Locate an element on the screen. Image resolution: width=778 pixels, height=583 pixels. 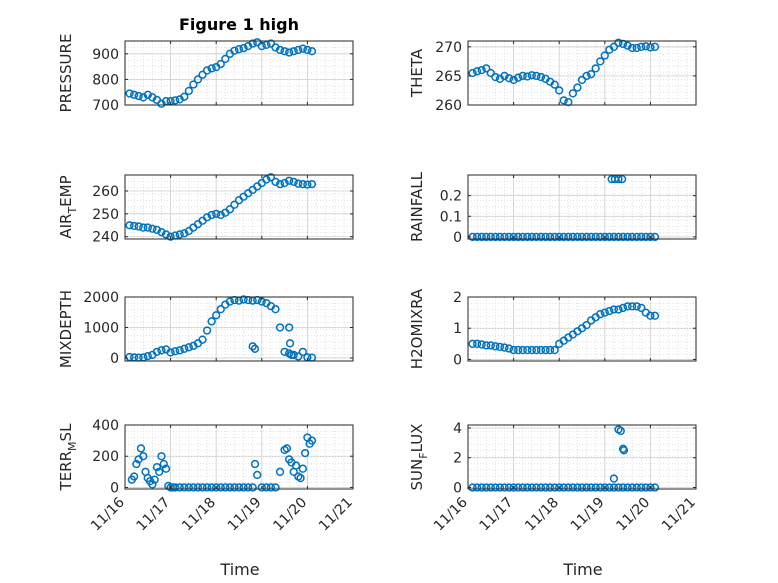
axes-box is located at coordinates (582, 73).